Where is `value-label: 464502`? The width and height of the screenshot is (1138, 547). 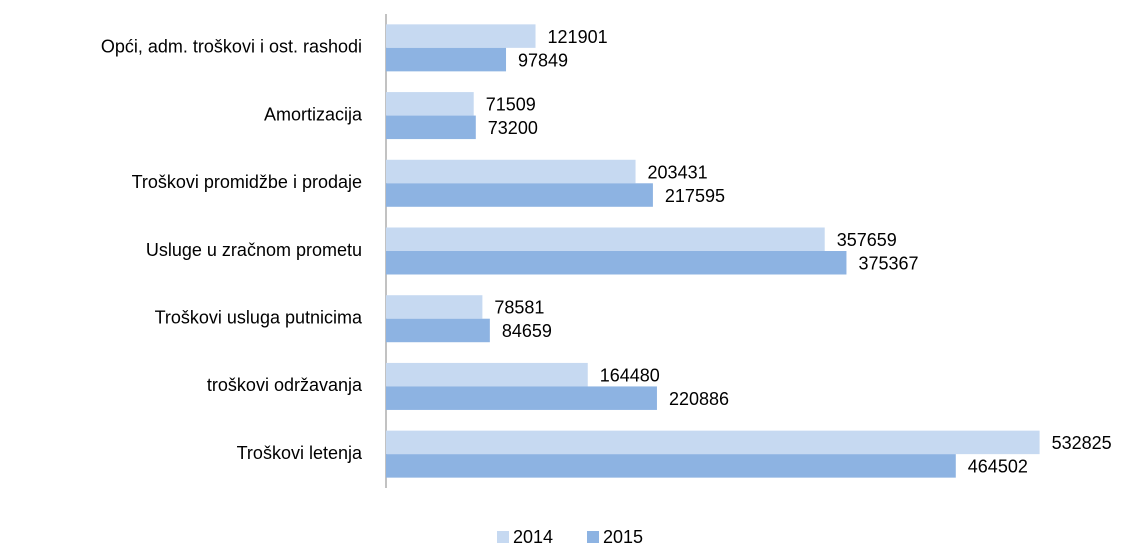
value-label: 464502 is located at coordinates (998, 467).